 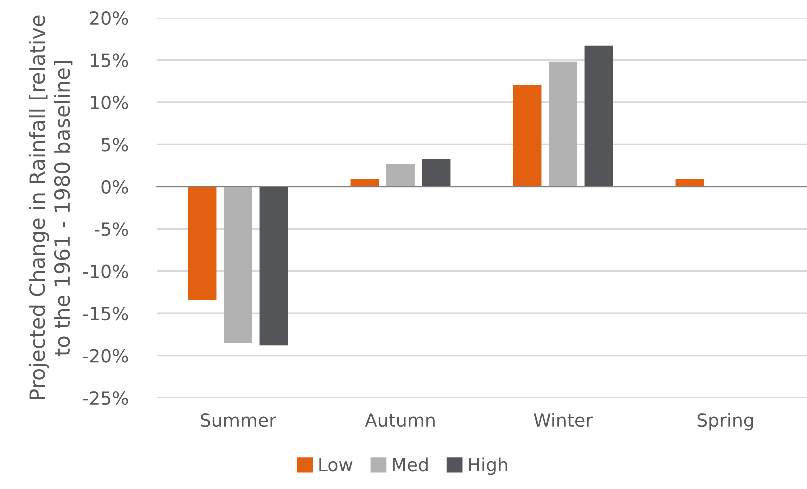 I want to click on y-tick-label: -5%, so click(x=111, y=229).